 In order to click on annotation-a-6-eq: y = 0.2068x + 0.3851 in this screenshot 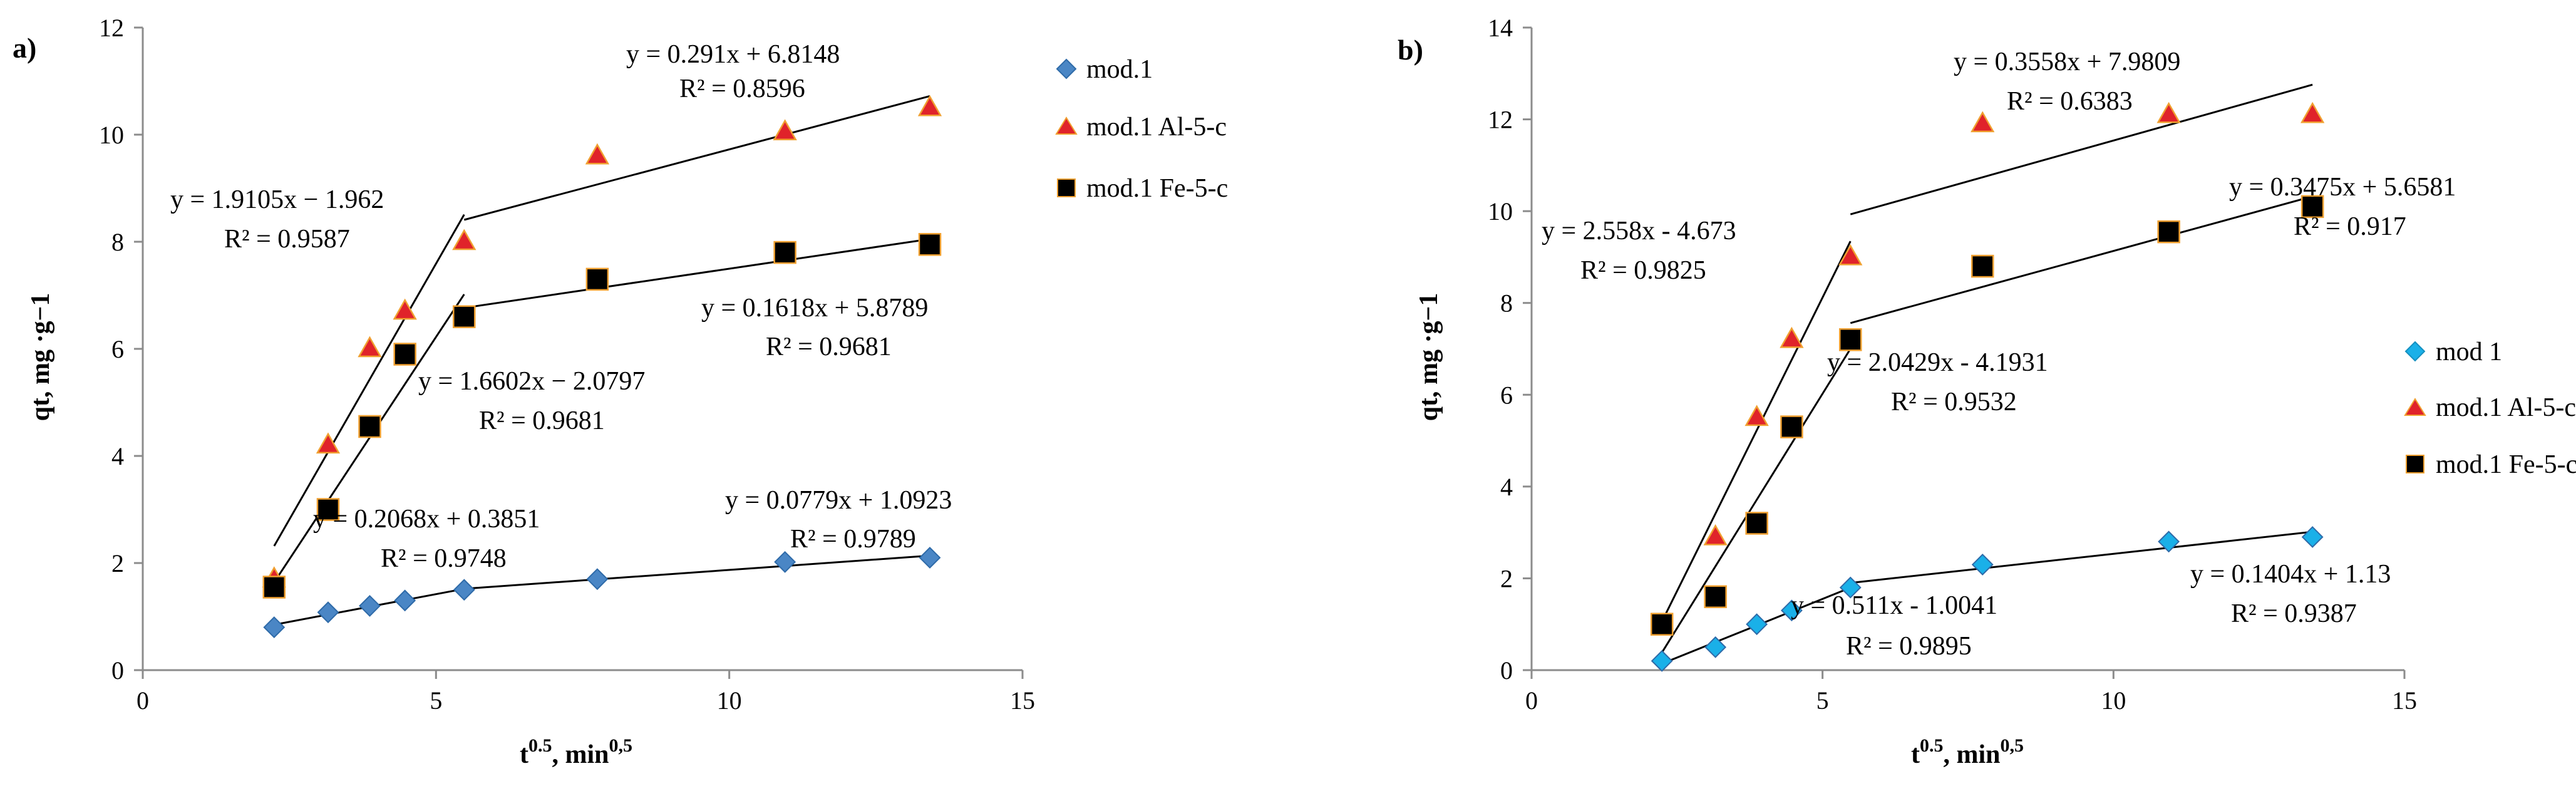, I will do `click(426, 519)`.